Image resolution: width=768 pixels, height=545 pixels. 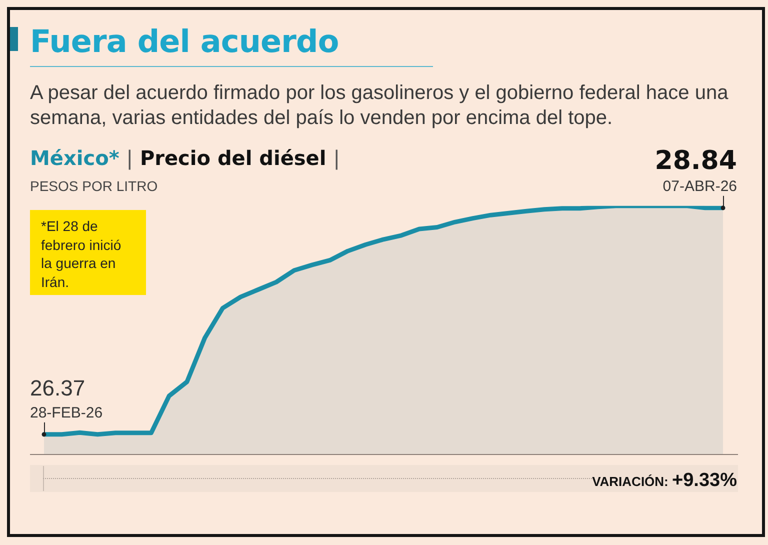 I want to click on text: 28.84, so click(x=695, y=161).